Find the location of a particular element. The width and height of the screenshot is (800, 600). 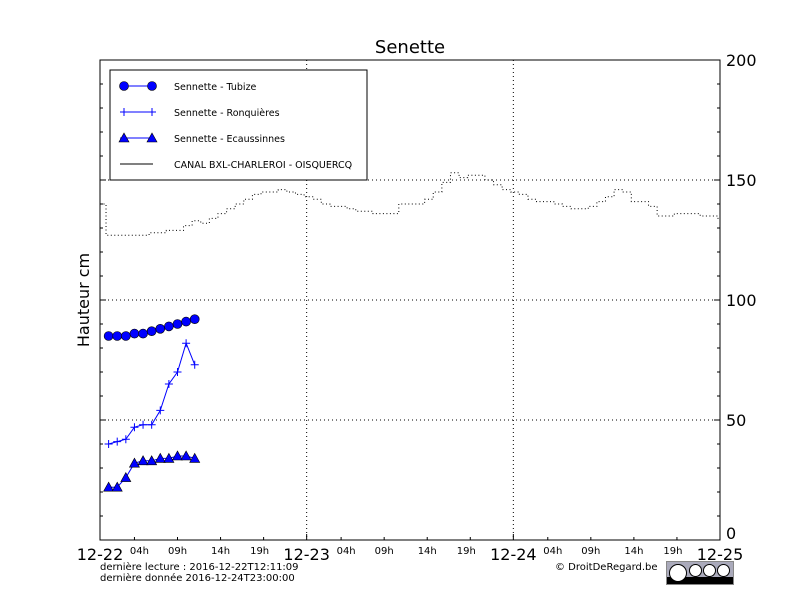

cc-license-badge is located at coordinates (700, 573).